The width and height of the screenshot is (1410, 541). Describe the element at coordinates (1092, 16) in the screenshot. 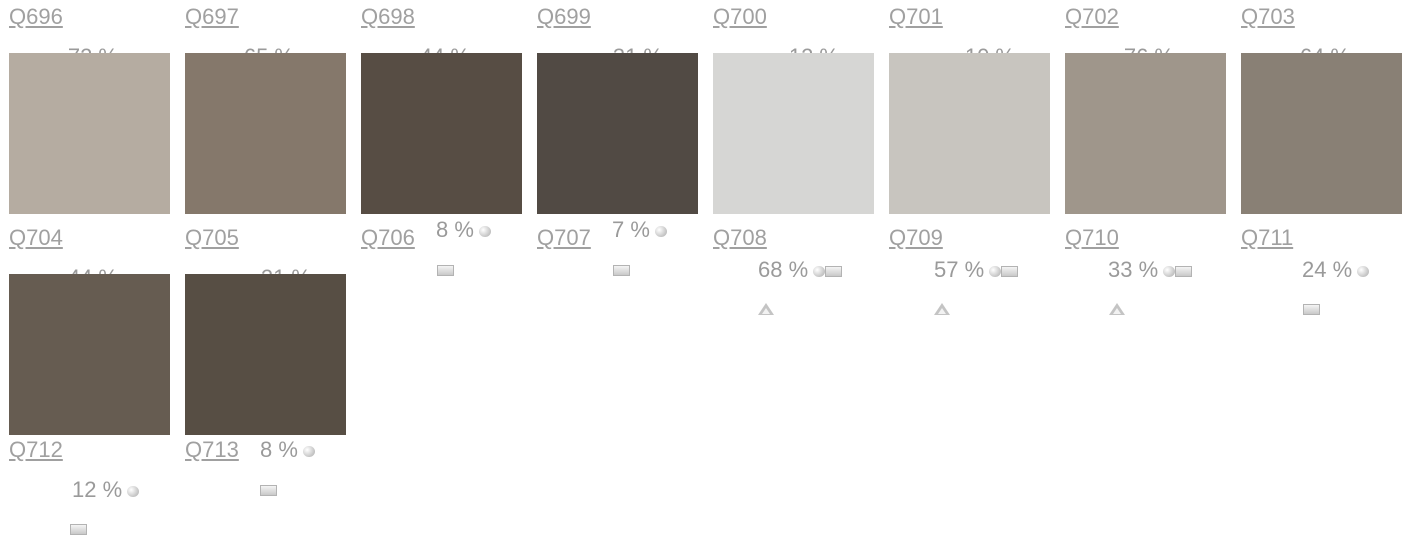

I see `swatch-link: Q702` at that location.